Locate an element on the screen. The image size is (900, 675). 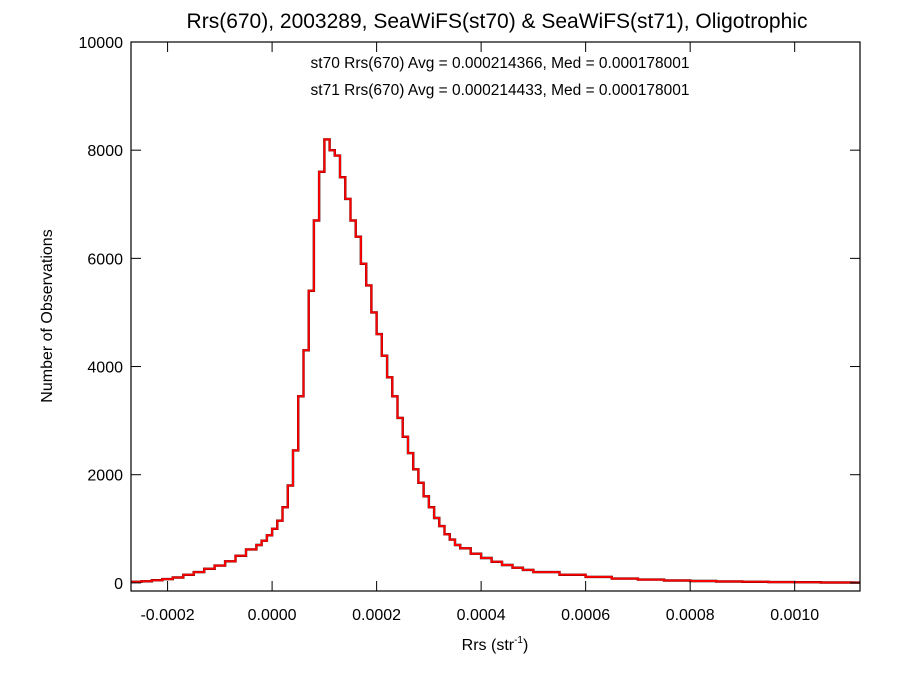
x-tick-label: 0.0006 is located at coordinates (585, 615).